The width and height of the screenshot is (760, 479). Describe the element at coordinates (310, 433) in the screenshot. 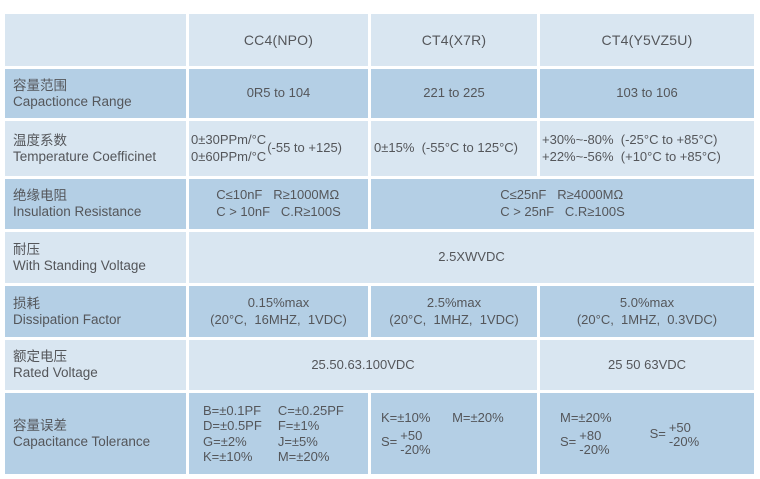

I see `tolerance-cc4-col-b: C=±0.25PF F=±1% J=±5% M=±20%` at that location.